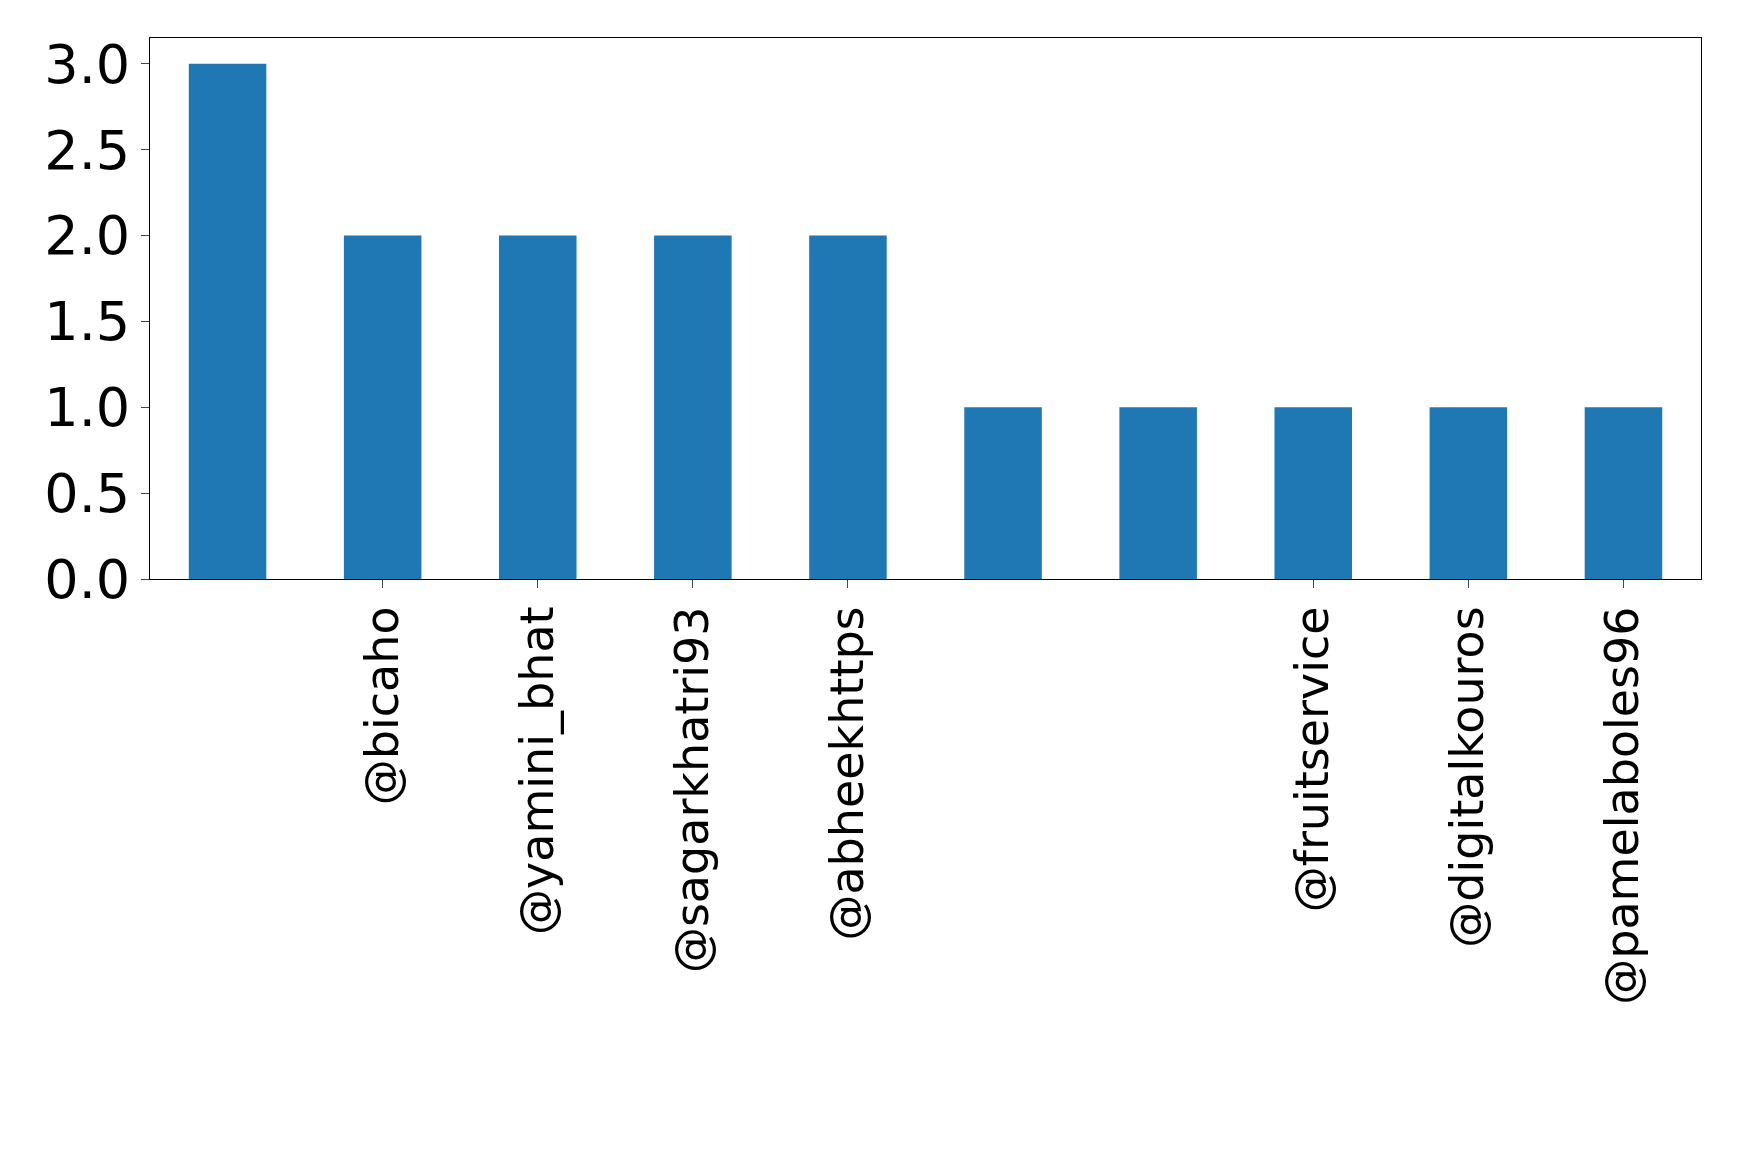  What do you see at coordinates (536, 770) in the screenshot?
I see `x-tick-label: @yamini_bhat` at bounding box center [536, 770].